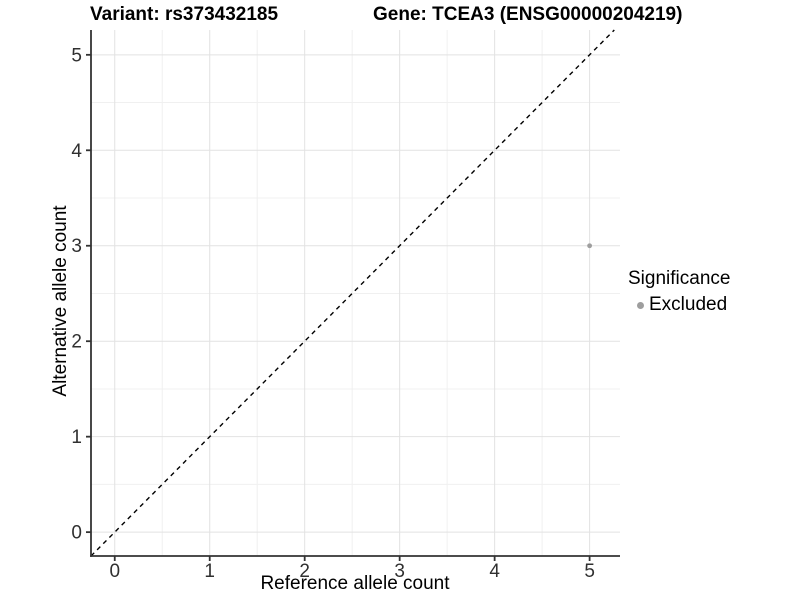 This screenshot has width=800, height=600. Describe the element at coordinates (589, 571) in the screenshot. I see `x-tick-label: 5` at that location.